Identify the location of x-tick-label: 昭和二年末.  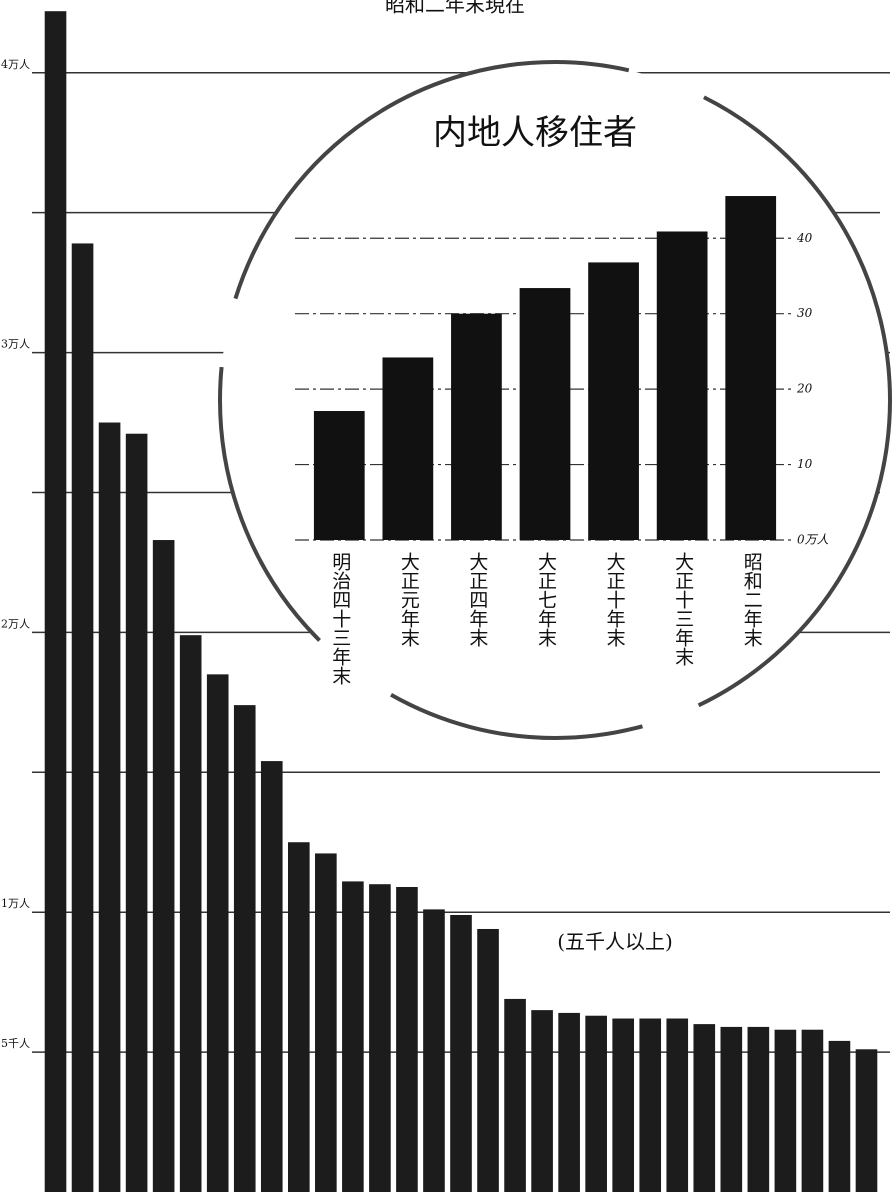
(752, 599).